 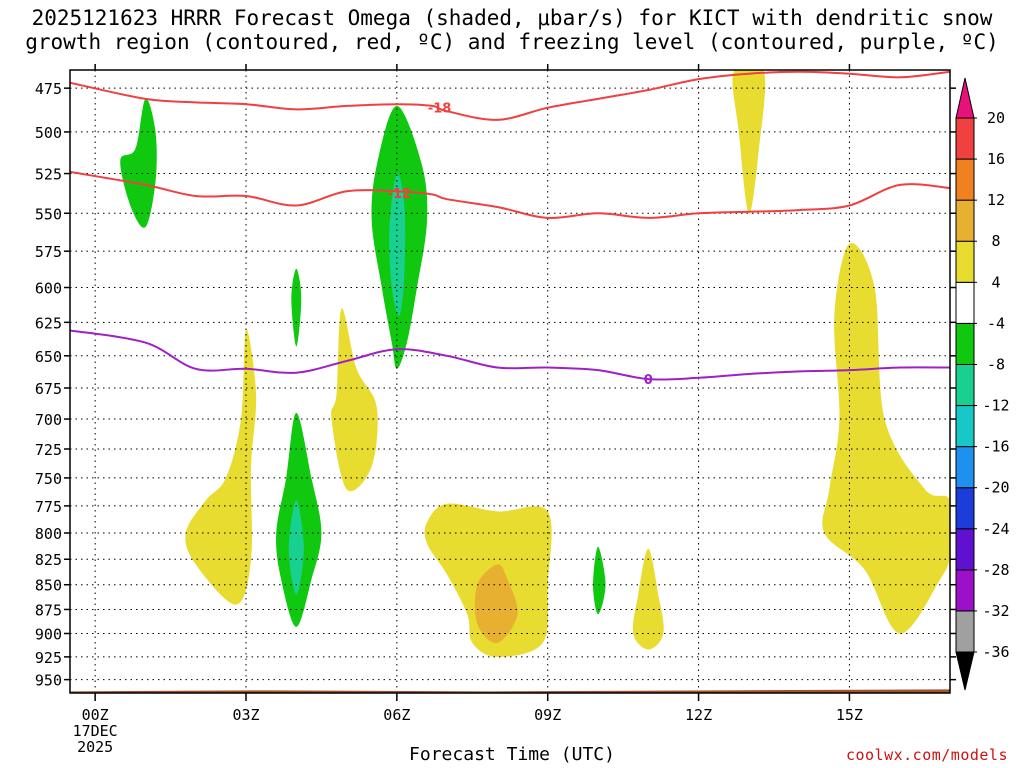 I want to click on y-tick-label-625: 625, so click(x=48, y=323).